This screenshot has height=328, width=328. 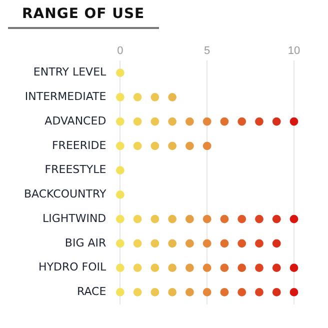 What do you see at coordinates (74, 218) in the screenshot?
I see `y-tick-label: LIGHTWIND` at bounding box center [74, 218].